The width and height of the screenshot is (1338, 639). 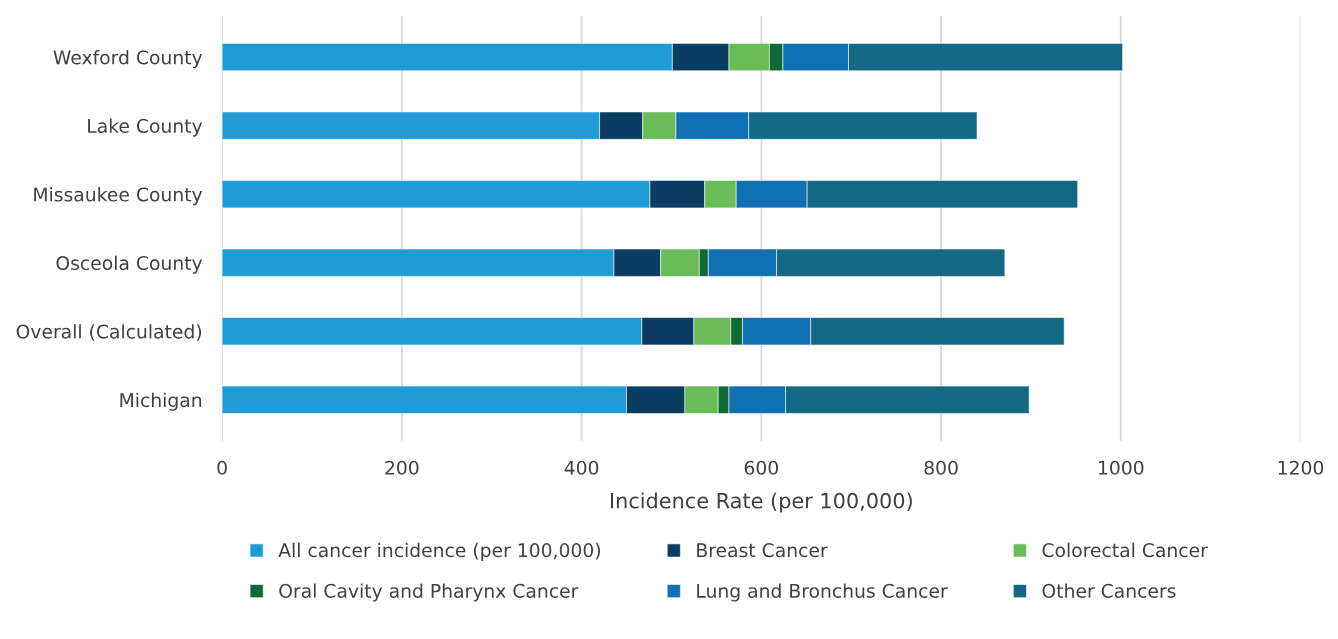 I want to click on x-tick-label: 800, so click(x=941, y=467).